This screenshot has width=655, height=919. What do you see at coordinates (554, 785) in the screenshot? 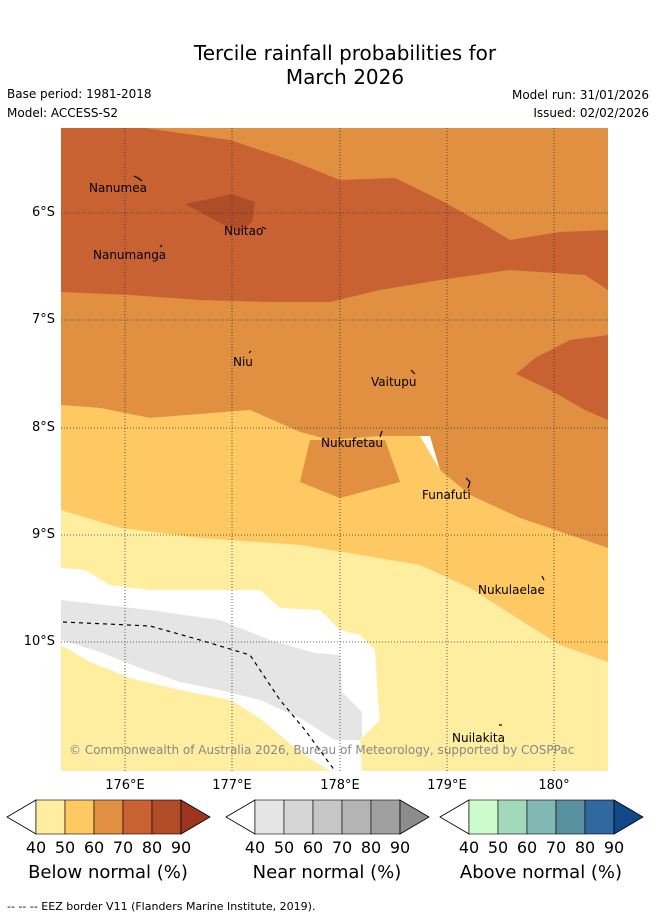
I see `lon-tick: 180°` at bounding box center [554, 785].